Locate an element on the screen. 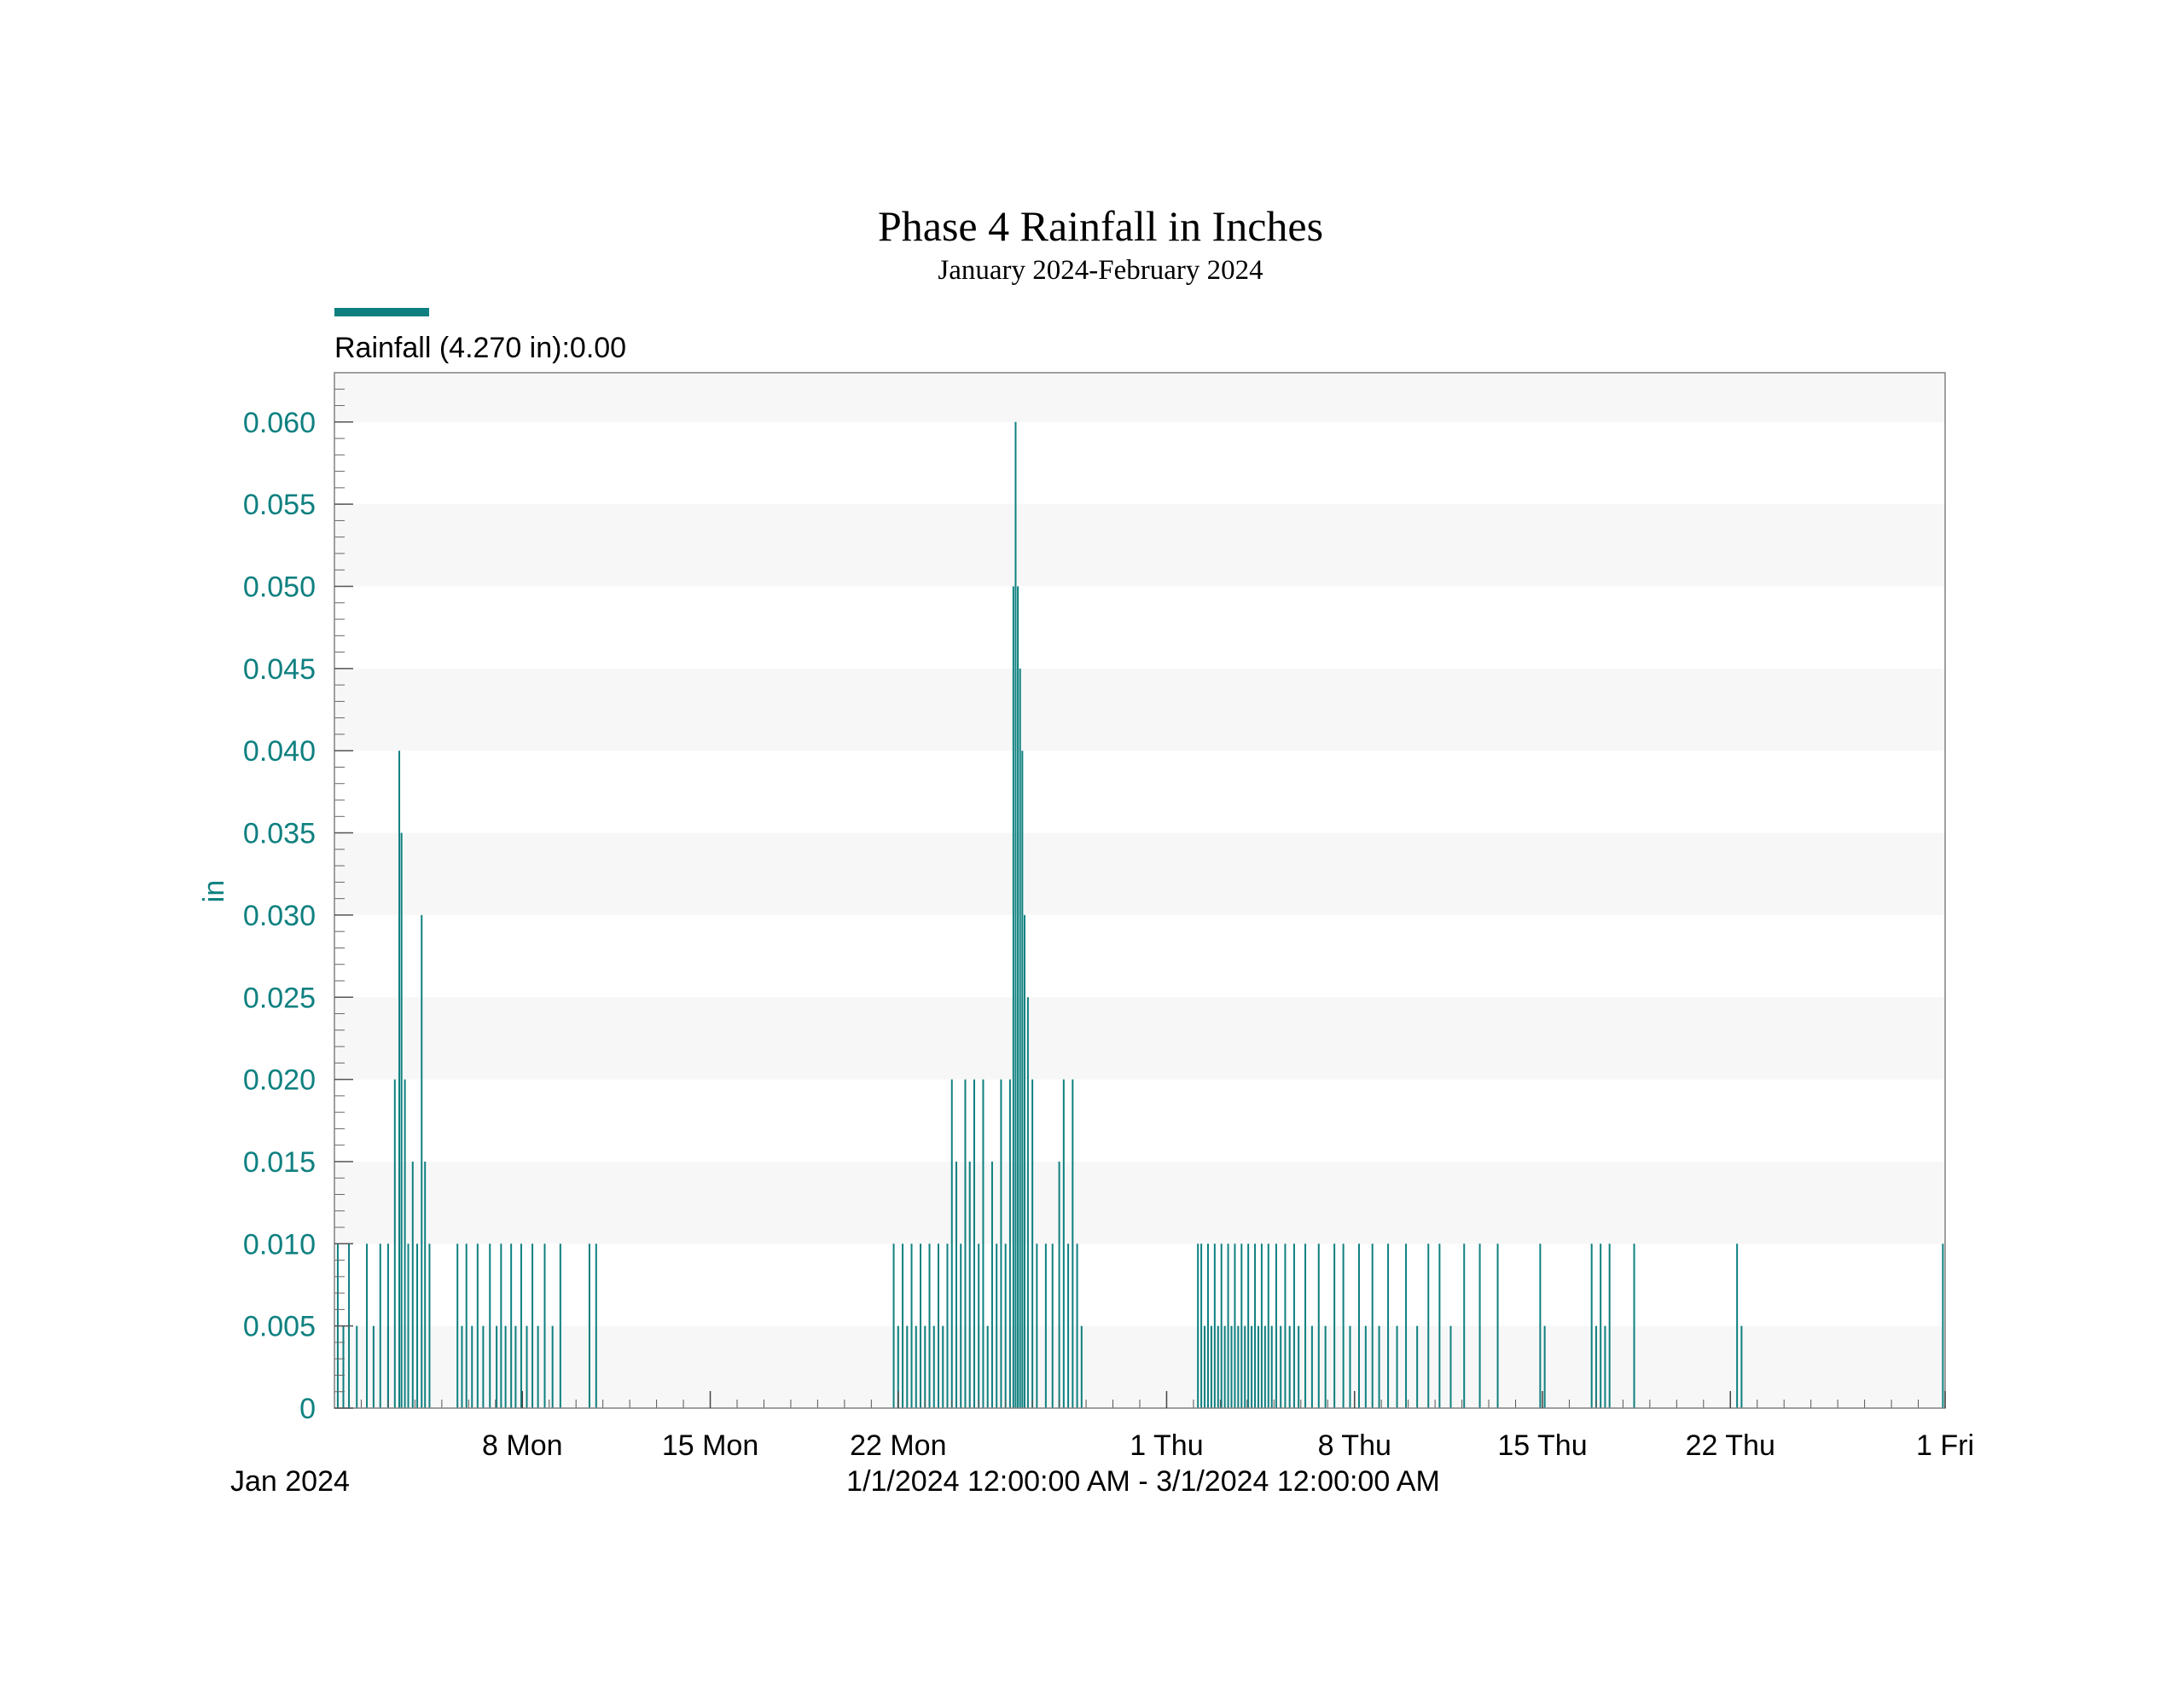  y-axis-label: in is located at coordinates (214, 891).